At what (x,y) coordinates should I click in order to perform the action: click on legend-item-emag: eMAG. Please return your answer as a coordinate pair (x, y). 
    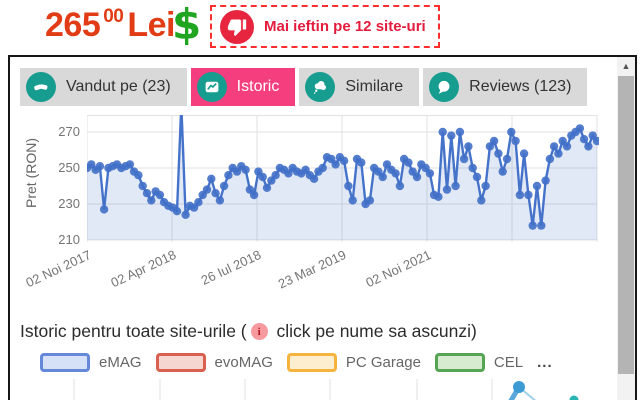
    Looking at the image, I should click on (91, 362).